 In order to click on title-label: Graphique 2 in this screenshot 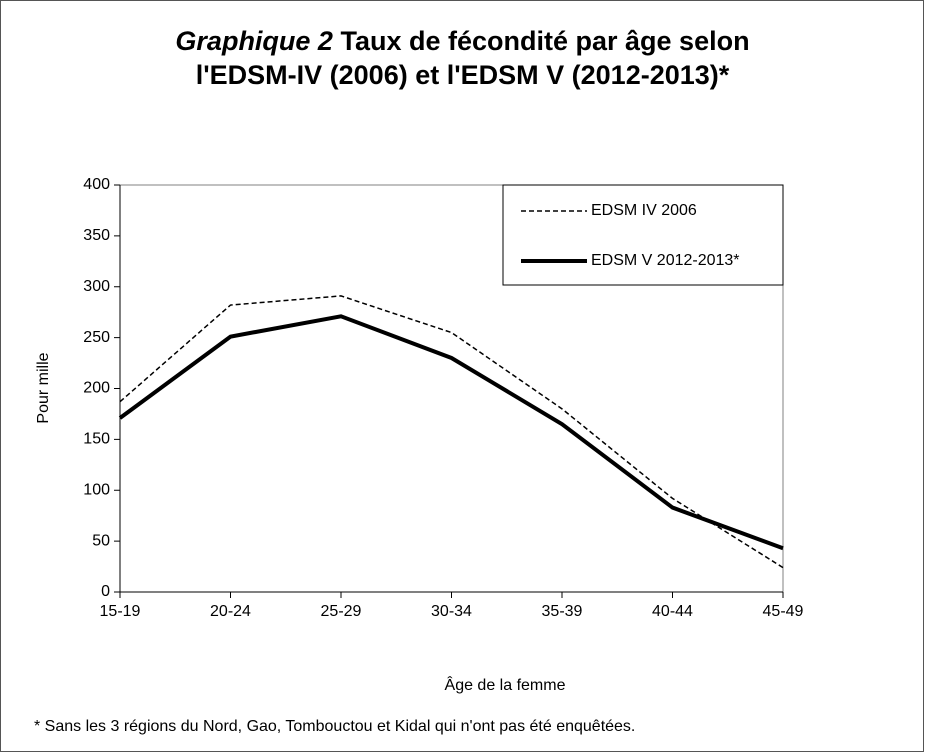, I will do `click(254, 41)`.